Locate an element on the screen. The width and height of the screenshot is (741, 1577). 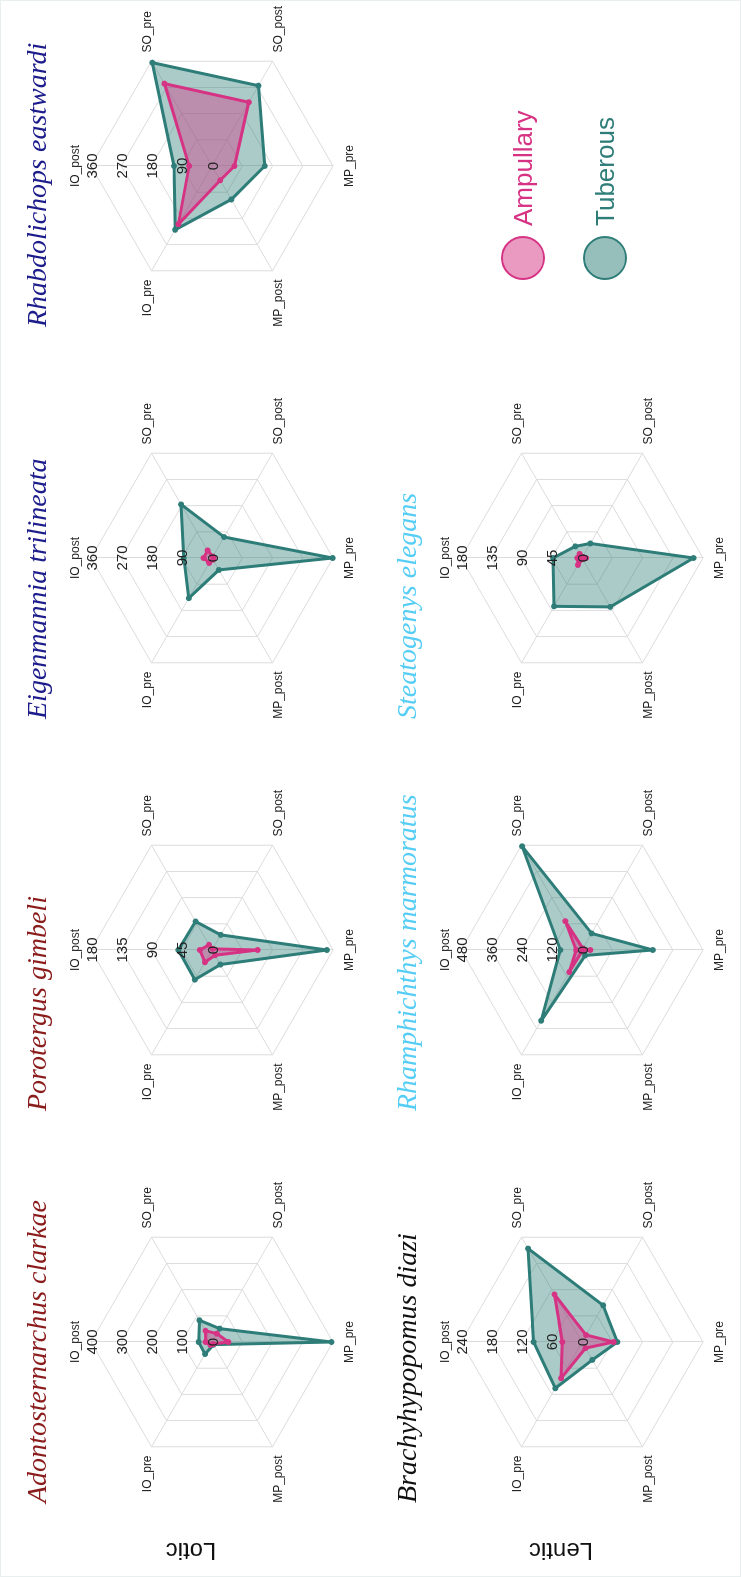
y-tick-label: 300 is located at coordinates (121, 1342).